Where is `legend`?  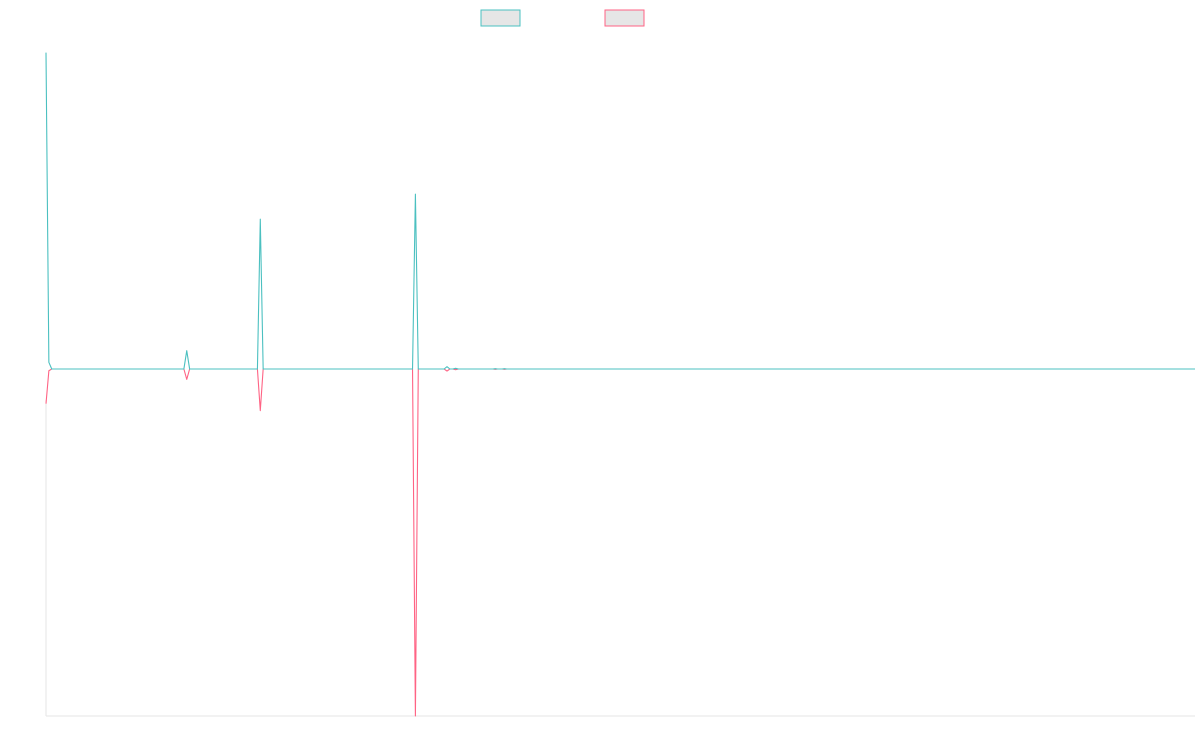
legend is located at coordinates (562, 18).